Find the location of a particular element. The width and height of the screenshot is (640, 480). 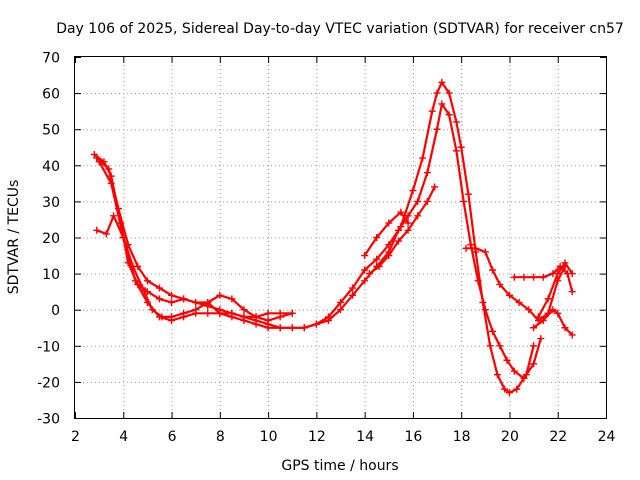

x-tick-label: 14 is located at coordinates (365, 437).